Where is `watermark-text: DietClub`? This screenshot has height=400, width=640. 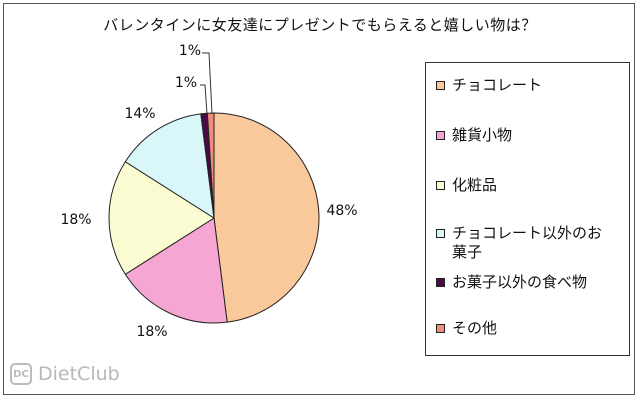 watermark-text: DietClub is located at coordinates (79, 374).